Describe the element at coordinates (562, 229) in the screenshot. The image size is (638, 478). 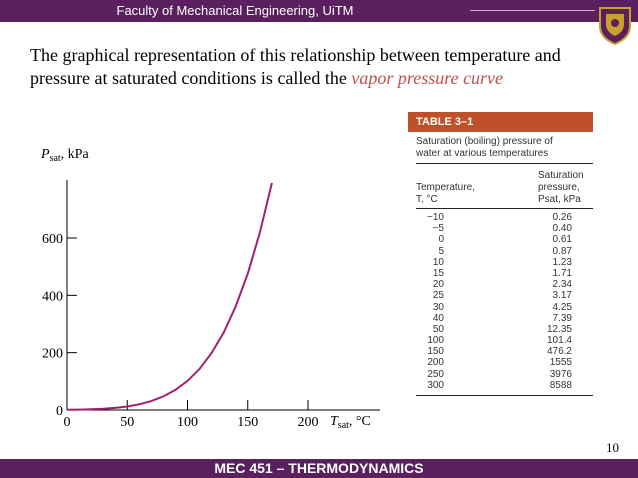
I see `pressure-cell: 0.40` at that location.